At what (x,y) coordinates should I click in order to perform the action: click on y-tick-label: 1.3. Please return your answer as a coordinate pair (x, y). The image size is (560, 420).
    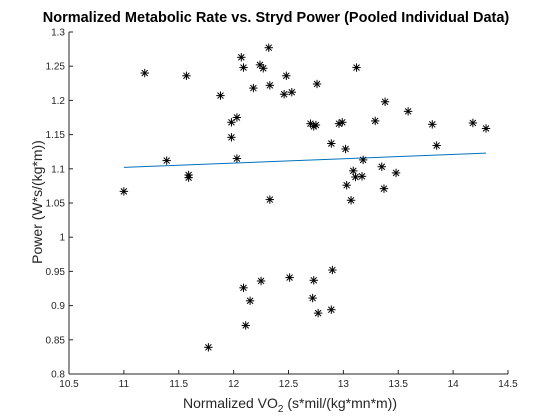
    Looking at the image, I should click on (58, 33).